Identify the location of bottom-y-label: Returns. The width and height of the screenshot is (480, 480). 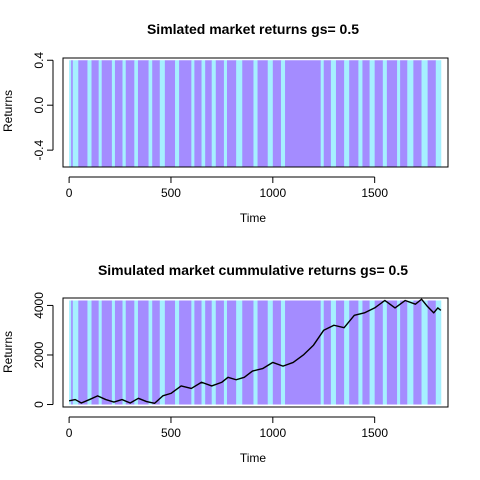
(8, 352).